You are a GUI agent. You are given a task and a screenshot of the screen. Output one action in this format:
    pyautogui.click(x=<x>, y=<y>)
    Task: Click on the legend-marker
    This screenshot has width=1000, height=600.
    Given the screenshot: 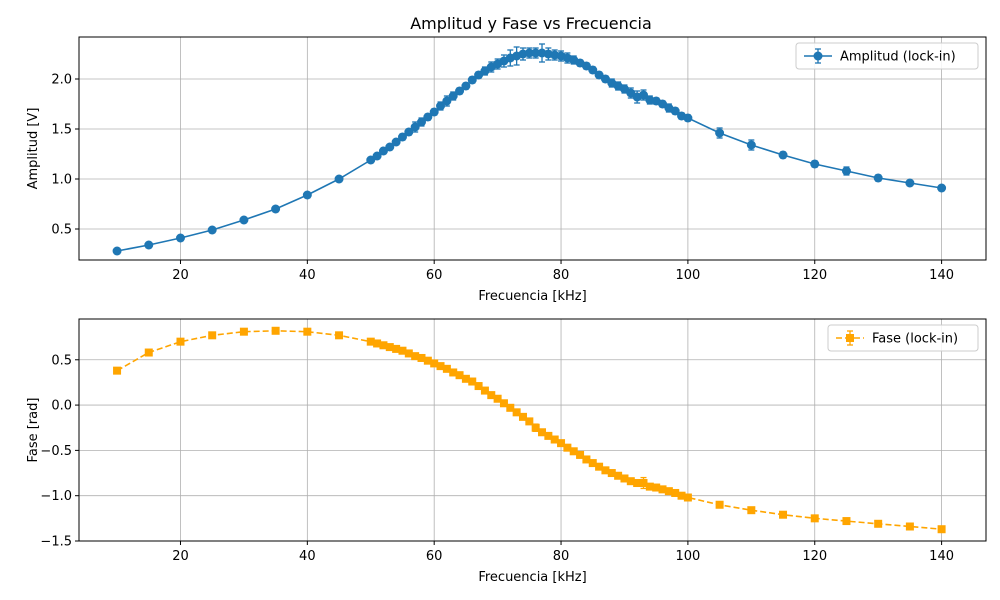 What is the action you would take?
    pyautogui.click(x=850, y=338)
    